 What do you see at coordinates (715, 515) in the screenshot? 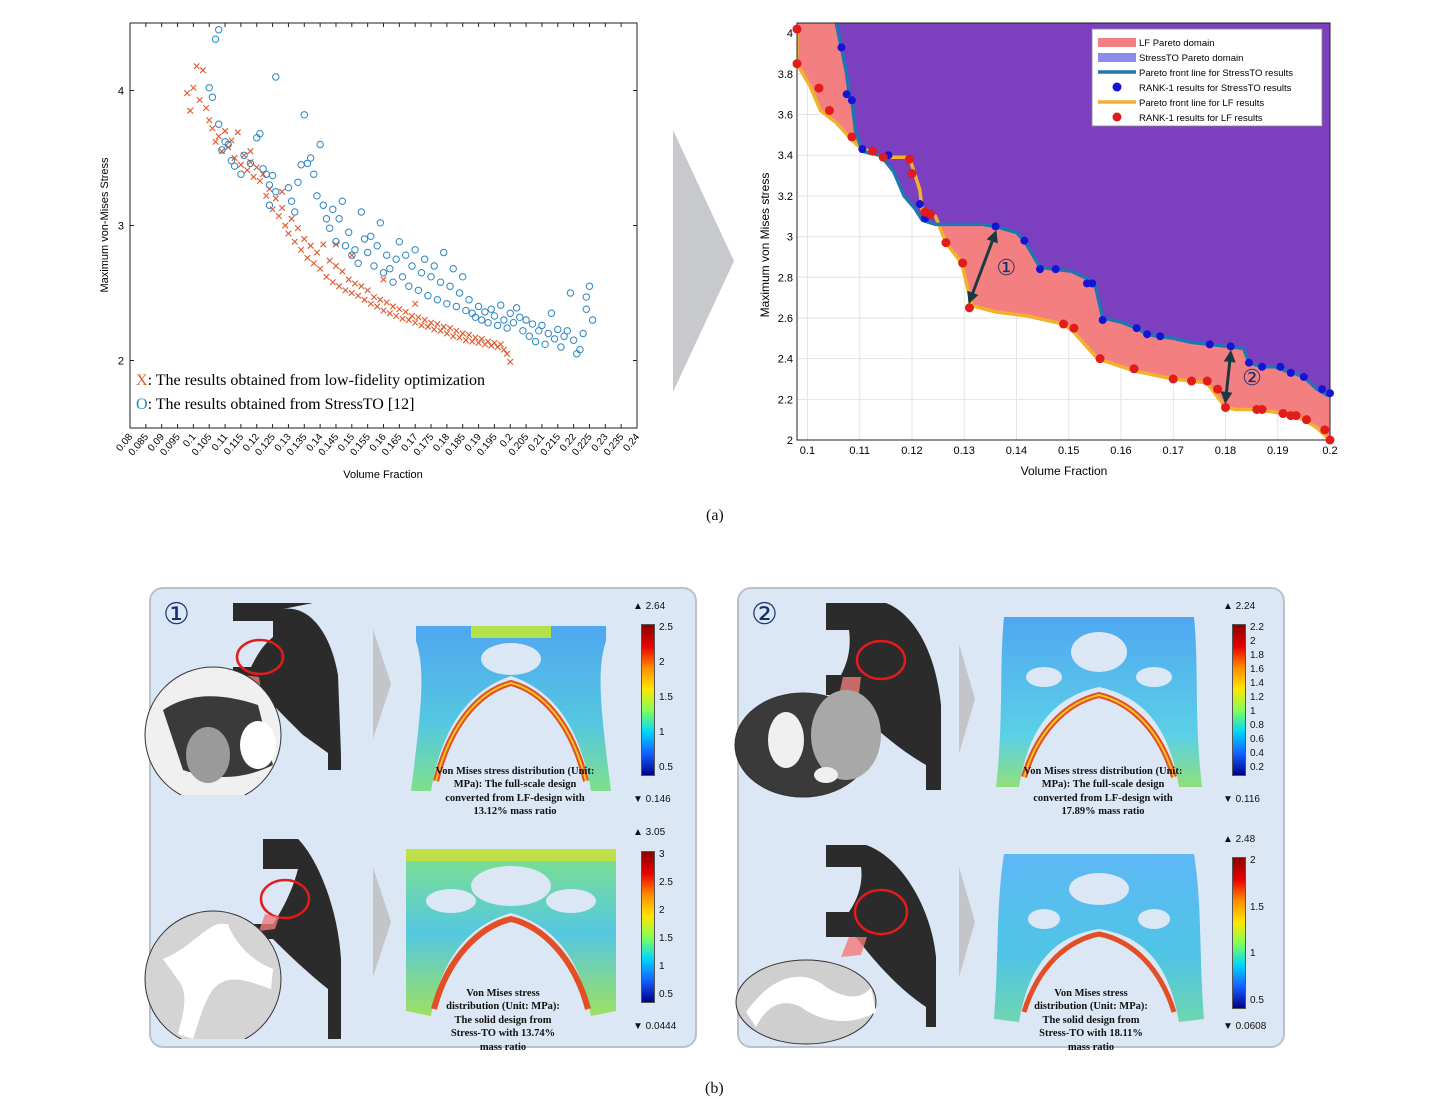
I see `caption-a: (a)` at bounding box center [715, 515].